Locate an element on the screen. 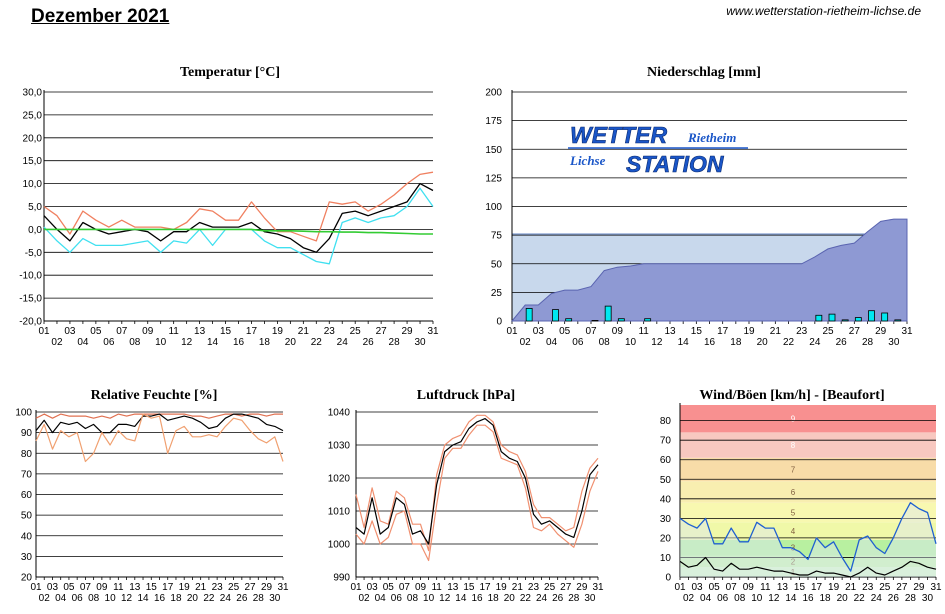 The height and width of the screenshot is (614, 945). humidity-x-tick-label: 24 is located at coordinates (226, 598).